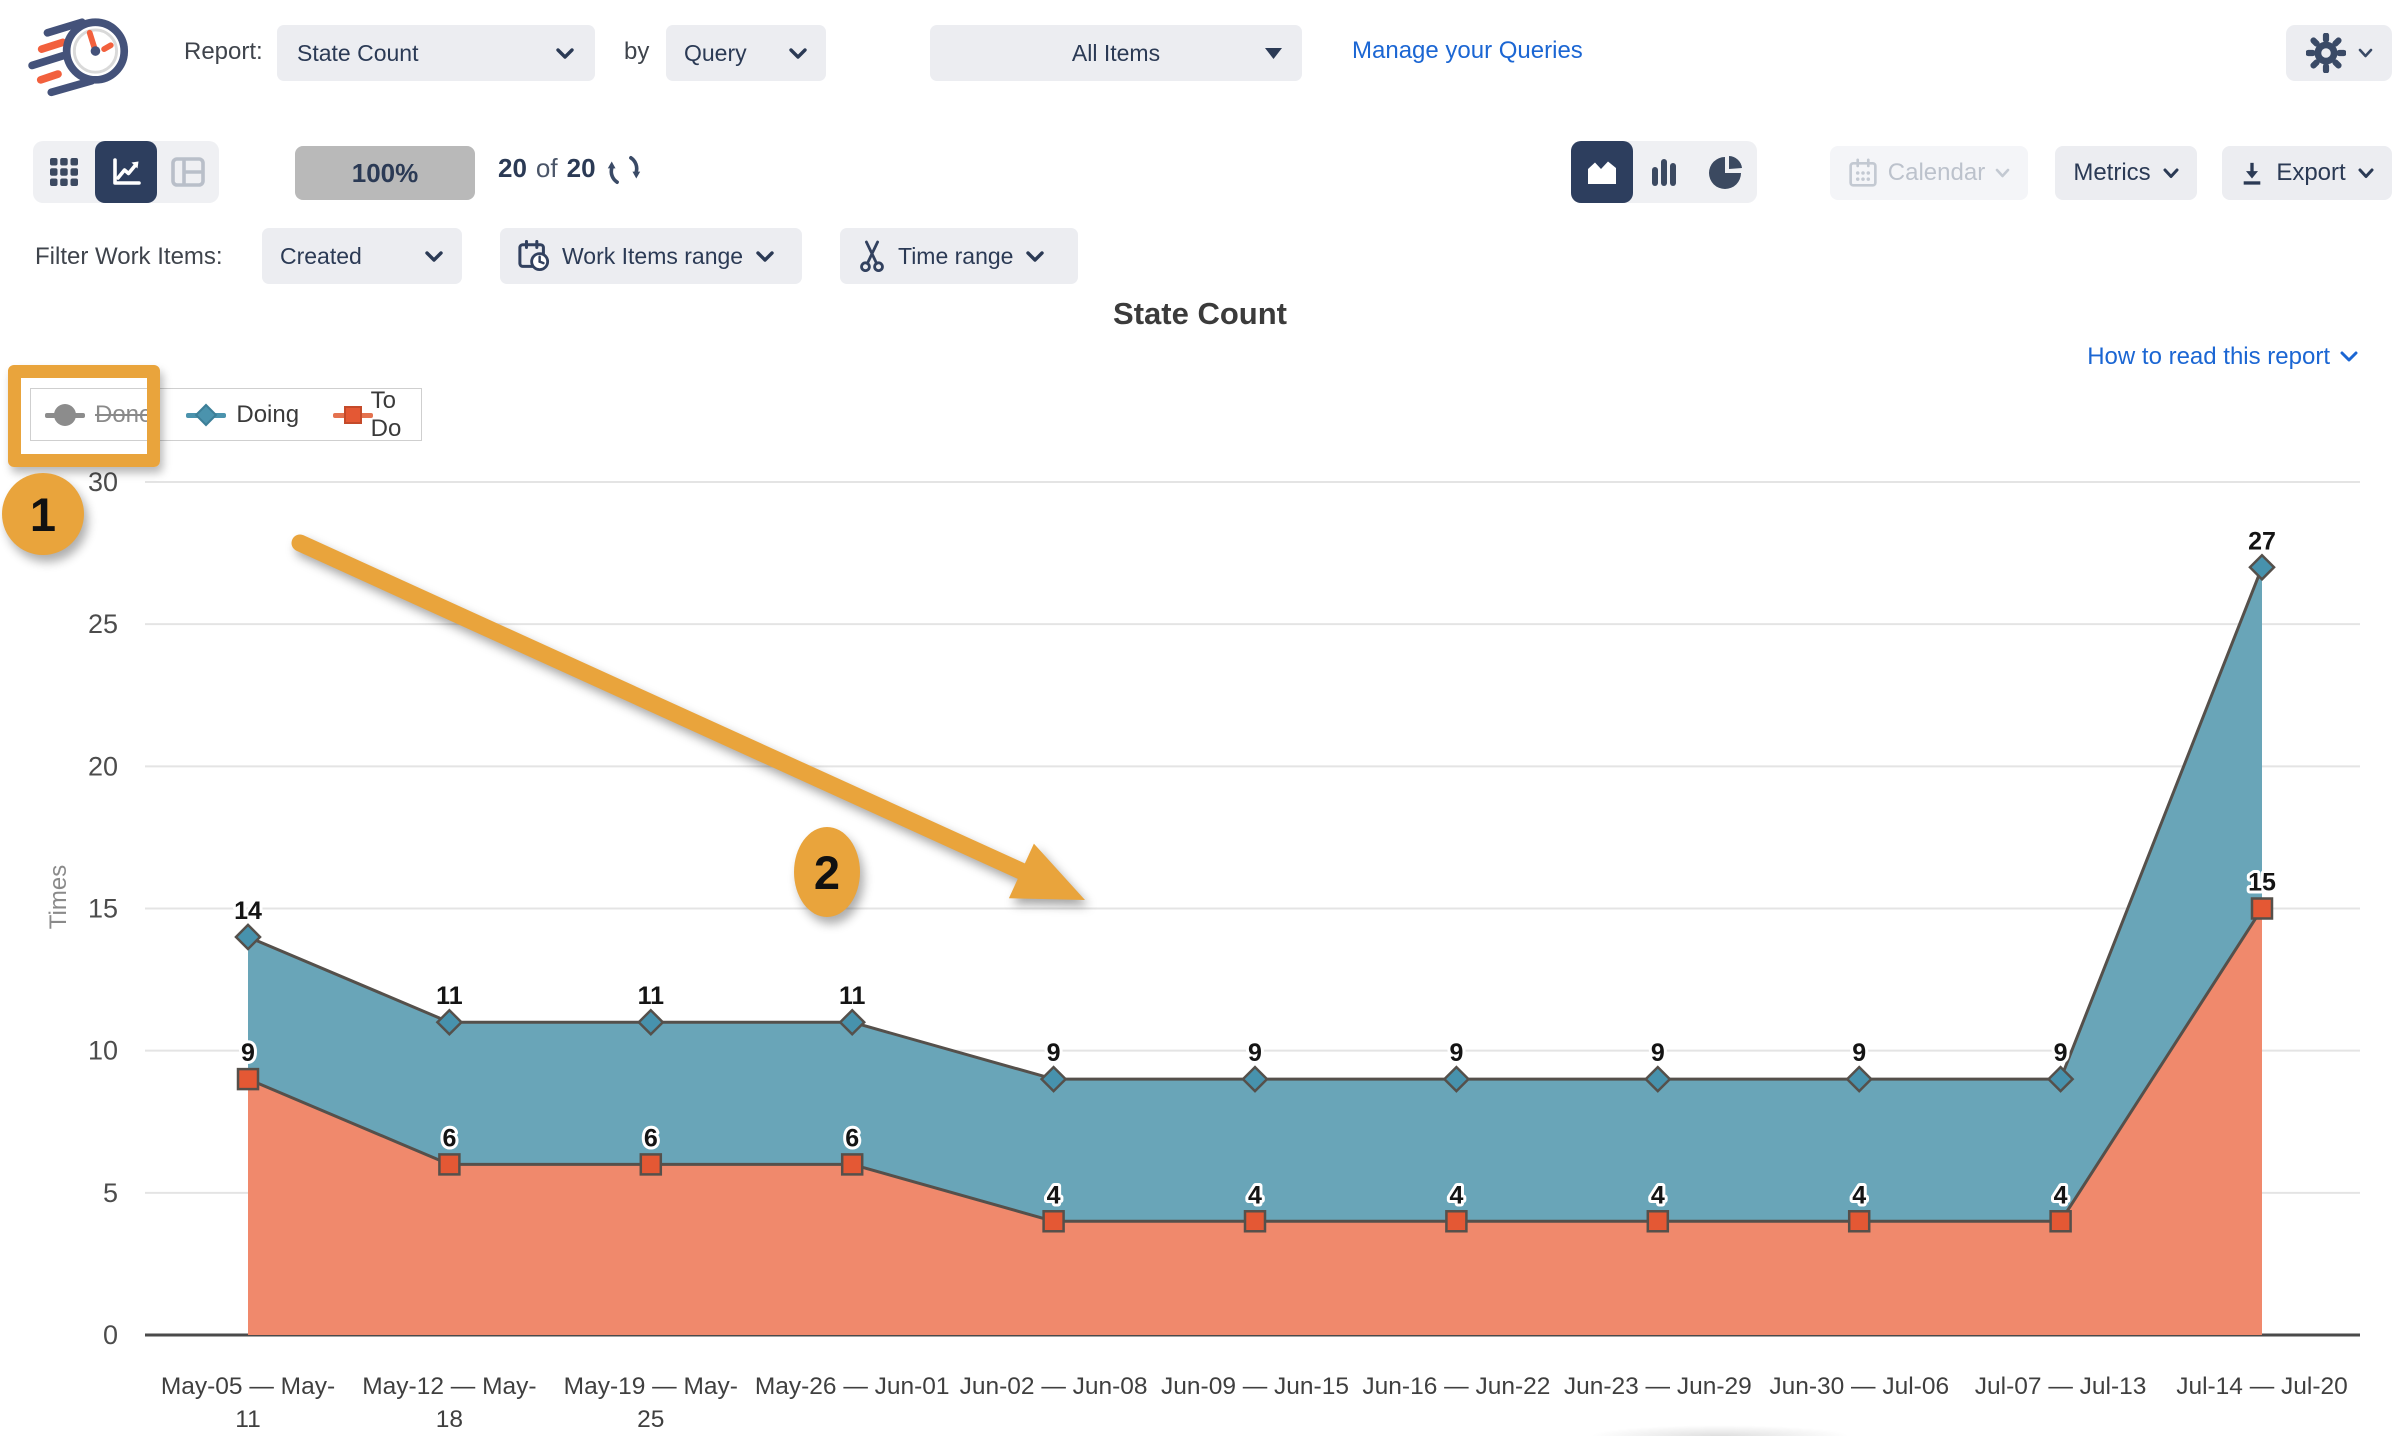 The image size is (2400, 1436). What do you see at coordinates (362, 256) in the screenshot?
I see `created-filter-select: Created` at bounding box center [362, 256].